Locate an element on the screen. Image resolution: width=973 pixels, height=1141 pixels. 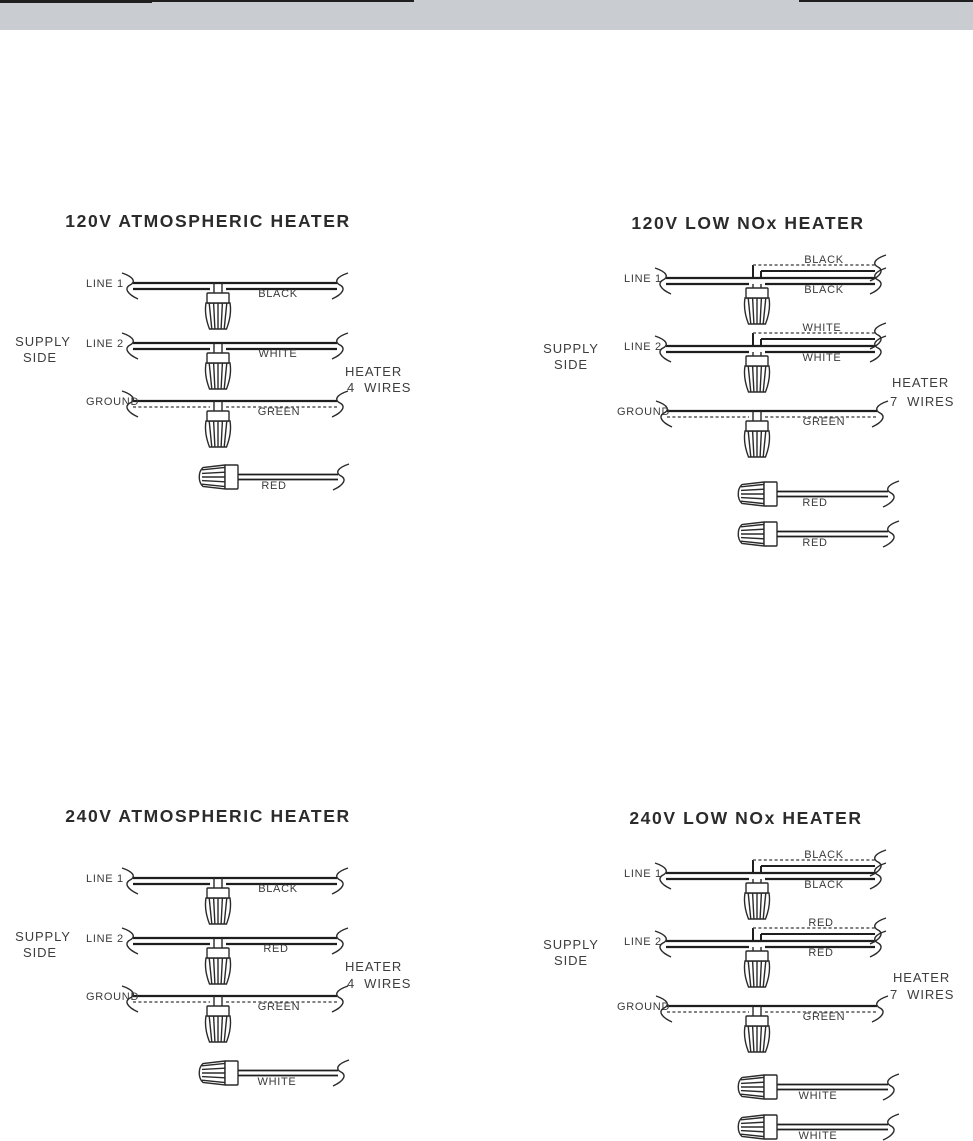
line-label: LINE 2 is located at coordinates (643, 942).